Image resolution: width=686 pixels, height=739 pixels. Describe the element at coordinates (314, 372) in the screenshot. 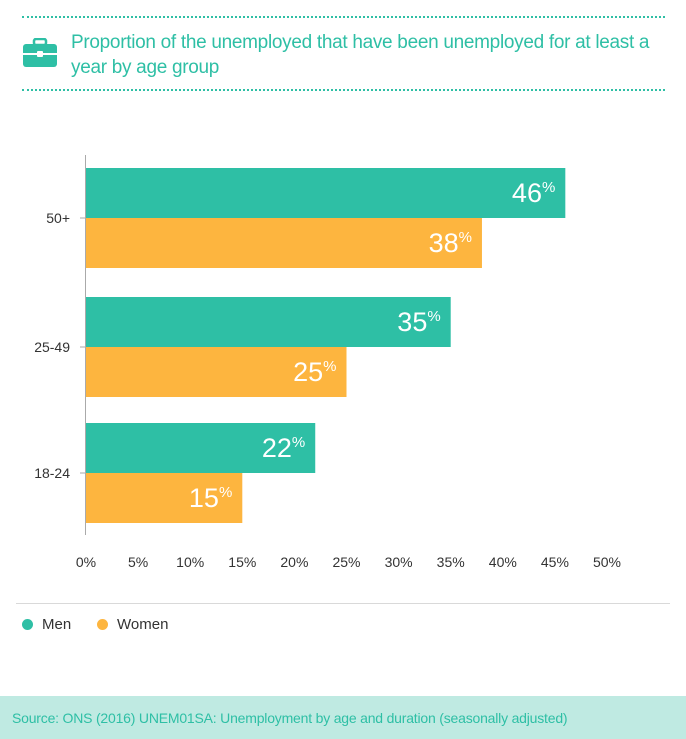

I see `data-label-25-49-women: 25%` at that location.